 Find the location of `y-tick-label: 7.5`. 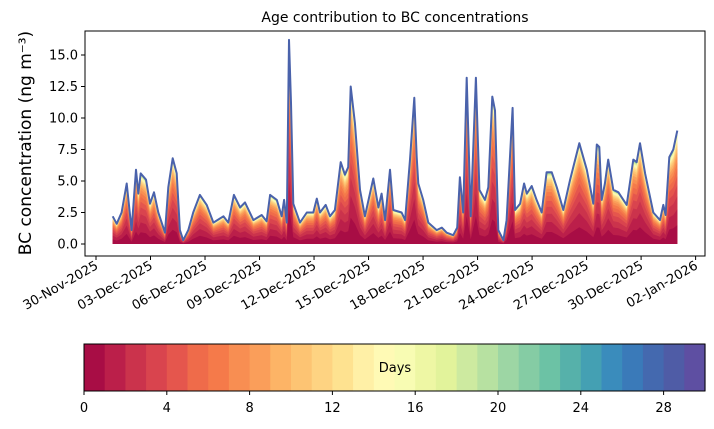

y-tick-label: 7.5 is located at coordinates (67, 150).